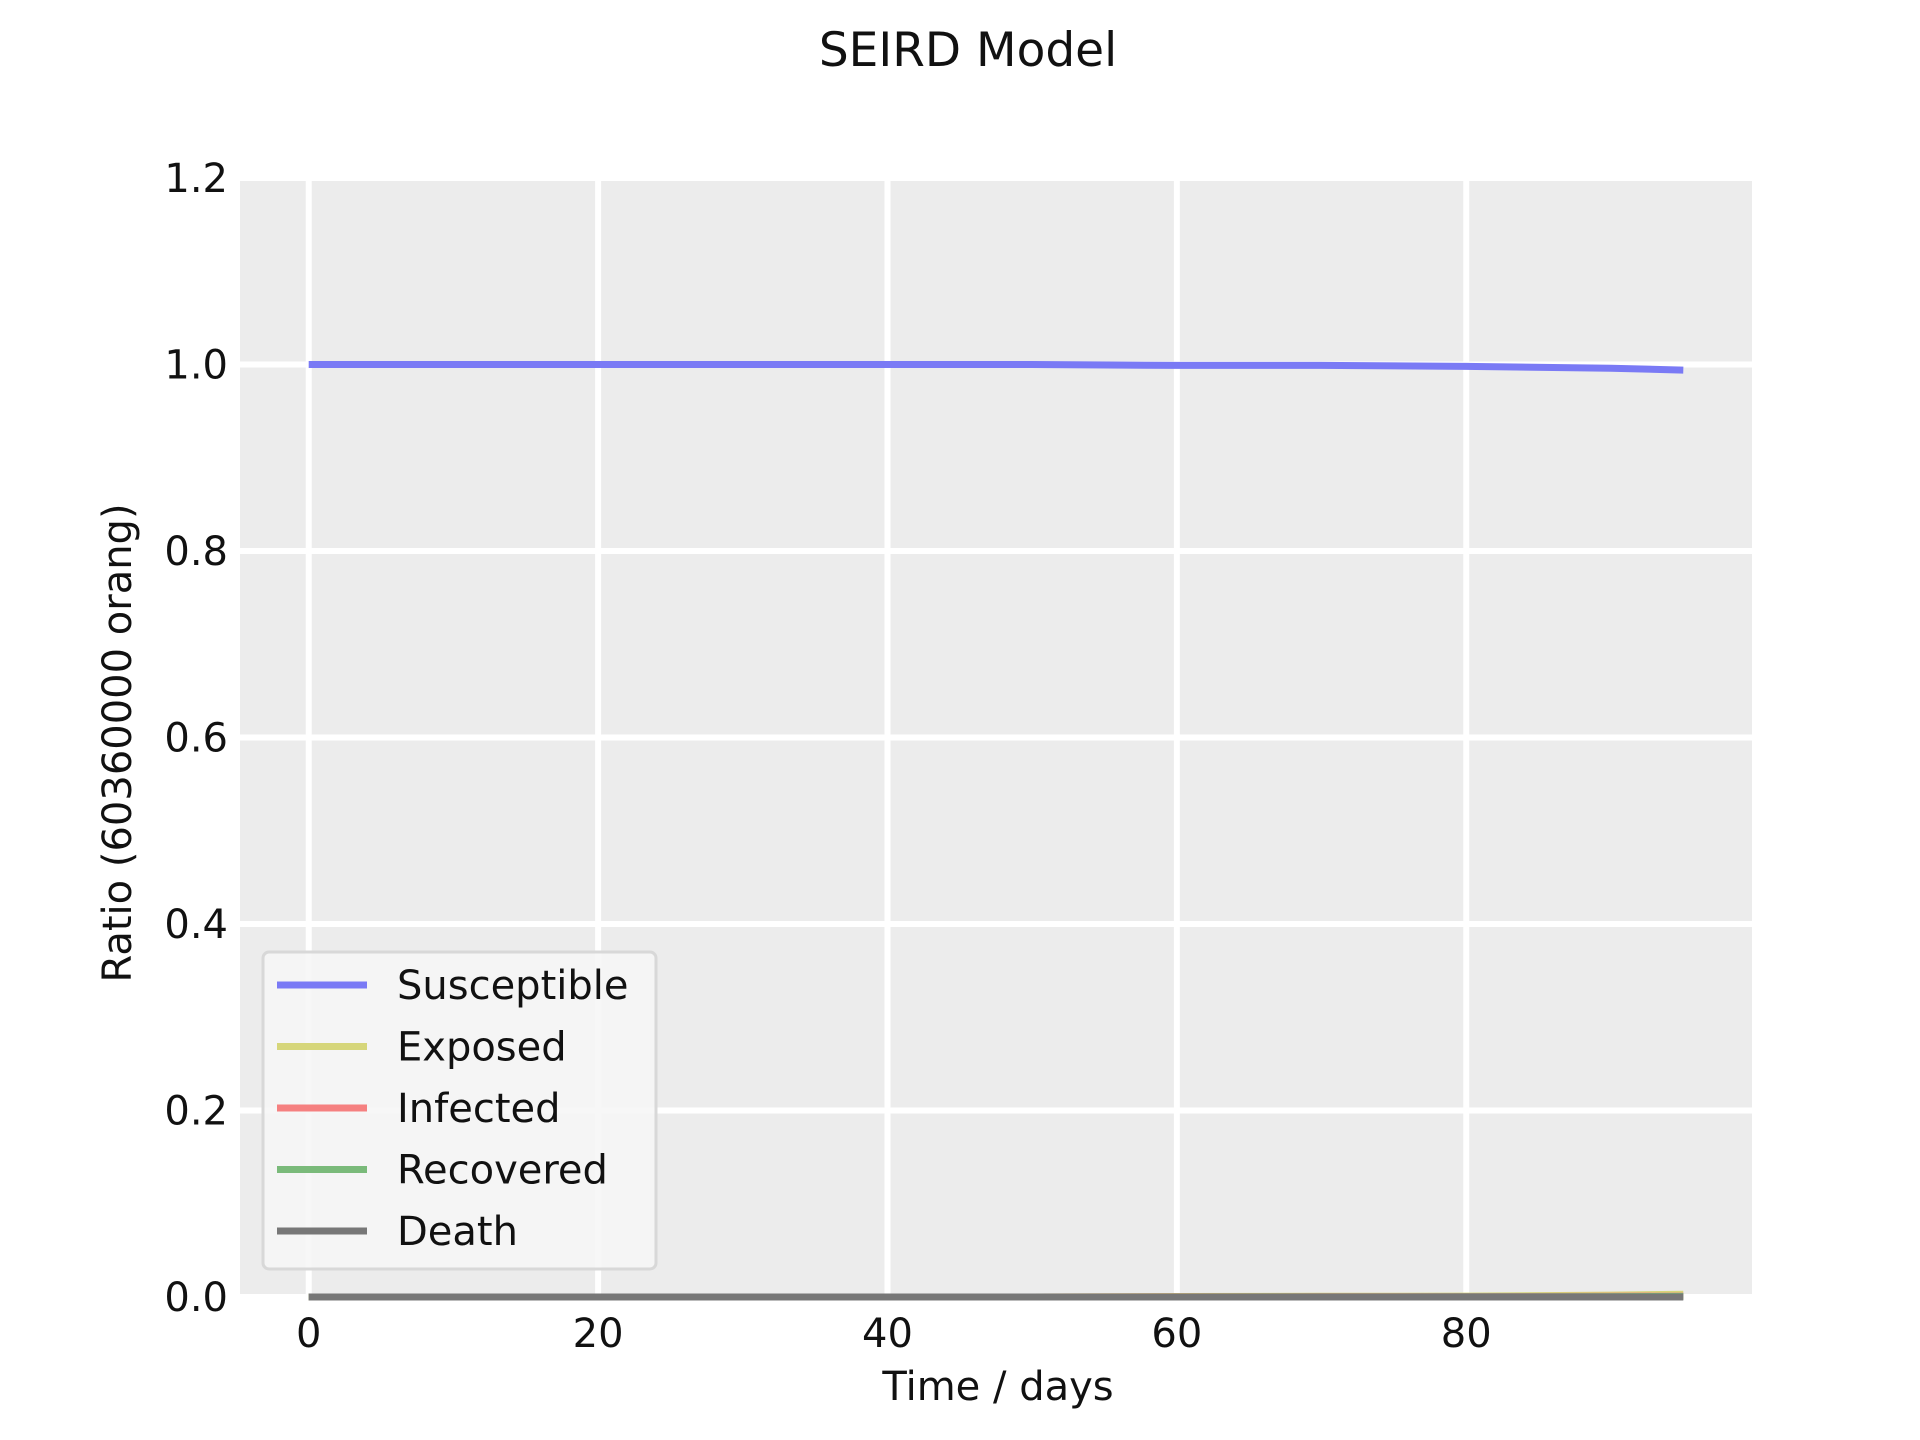 The image size is (1920, 1440). What do you see at coordinates (196, 925) in the screenshot?
I see `y-tick-label: 0.4` at bounding box center [196, 925].